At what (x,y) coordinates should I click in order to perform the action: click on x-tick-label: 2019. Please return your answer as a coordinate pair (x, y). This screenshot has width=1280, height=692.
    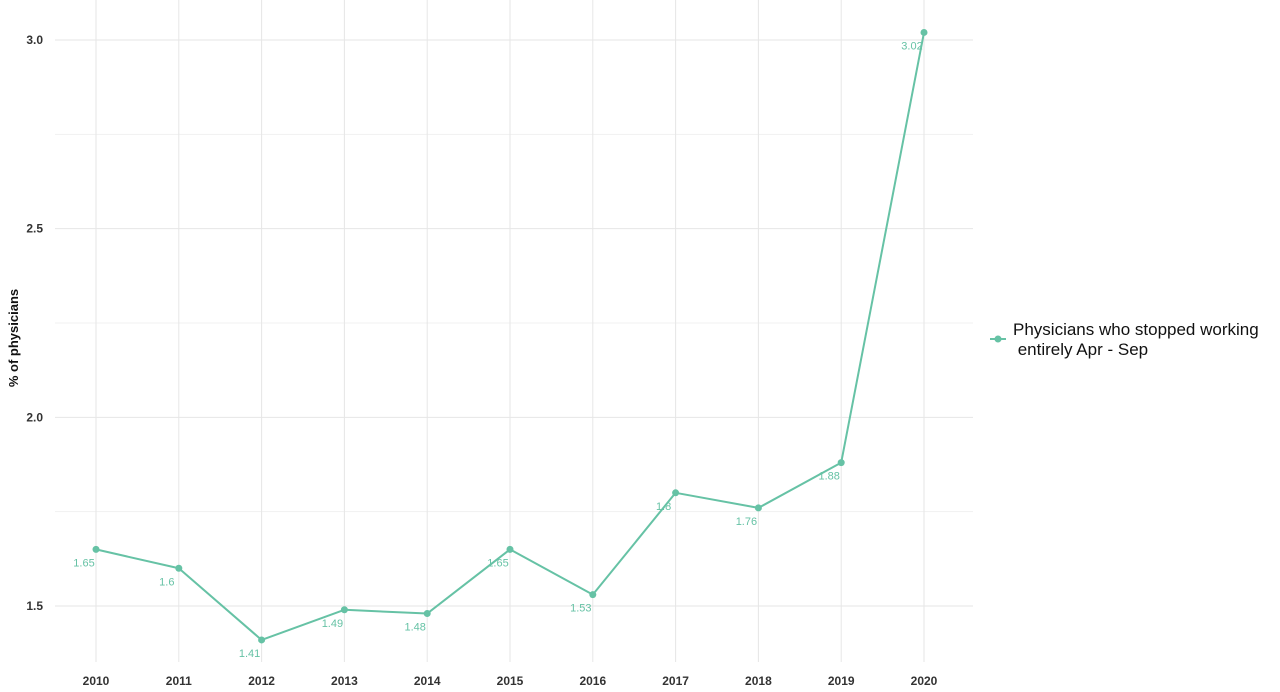
    Looking at the image, I should click on (841, 681).